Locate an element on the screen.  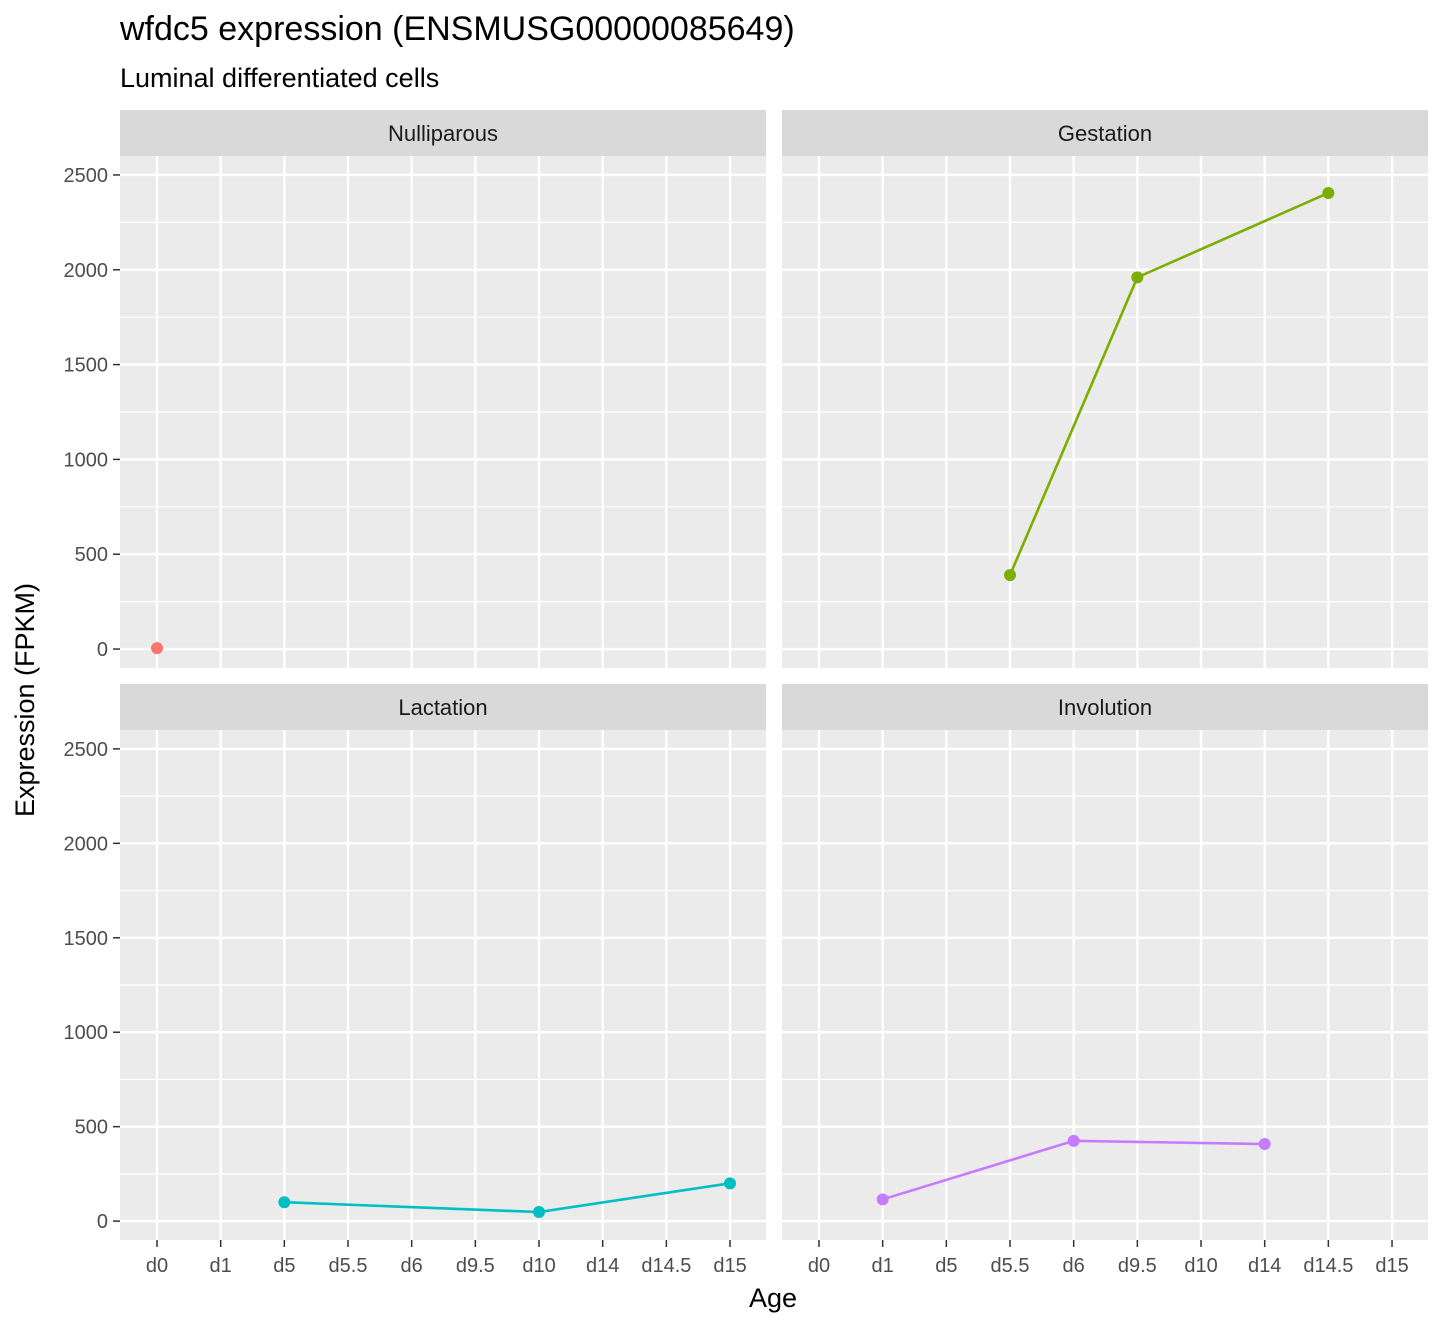
data-point-lactation-d15 is located at coordinates (730, 1183).